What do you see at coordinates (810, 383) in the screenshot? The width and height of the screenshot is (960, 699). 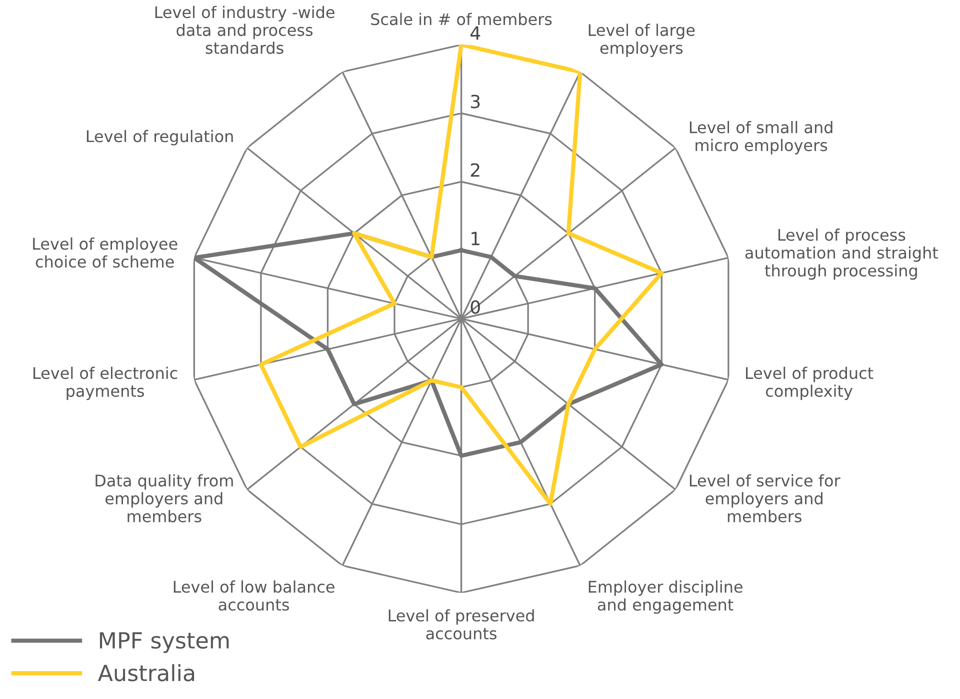 I see `spoke-label: Level of product complexity` at bounding box center [810, 383].